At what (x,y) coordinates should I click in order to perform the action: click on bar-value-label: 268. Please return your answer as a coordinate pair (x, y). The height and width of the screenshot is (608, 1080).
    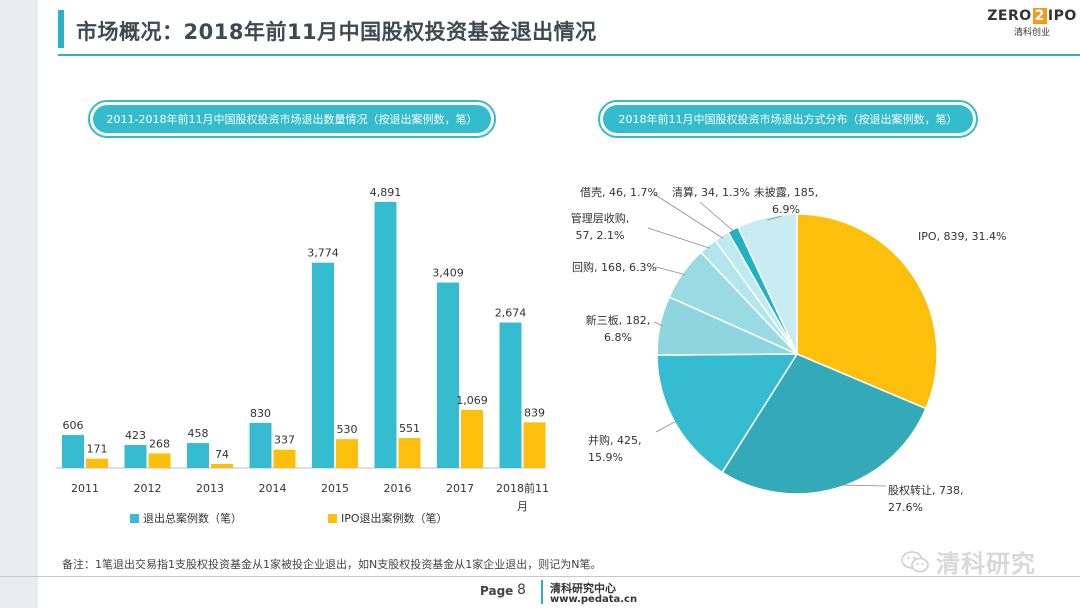
    Looking at the image, I should click on (159, 443).